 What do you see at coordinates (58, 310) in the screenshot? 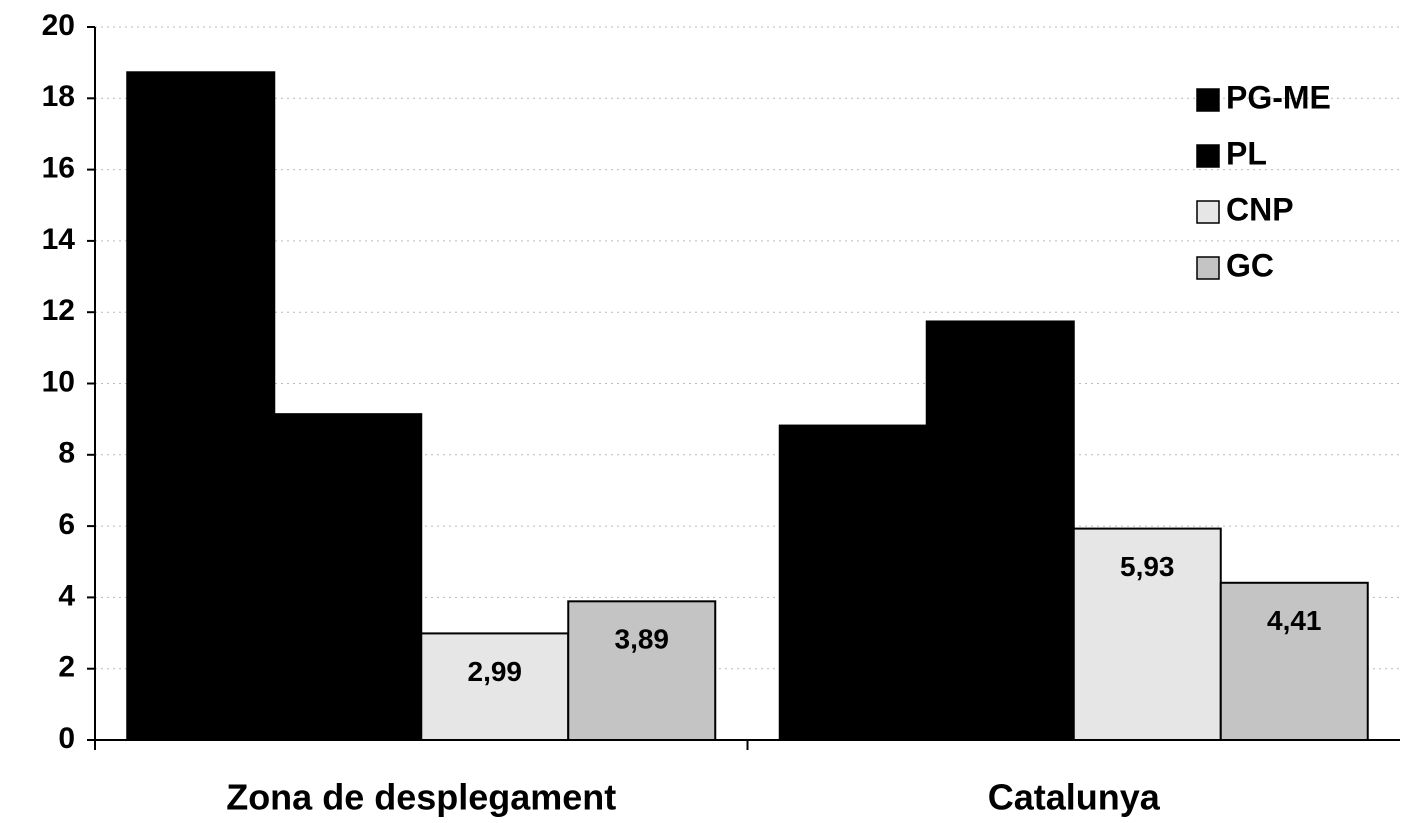
I see `y-tick-label: 12` at bounding box center [58, 310].